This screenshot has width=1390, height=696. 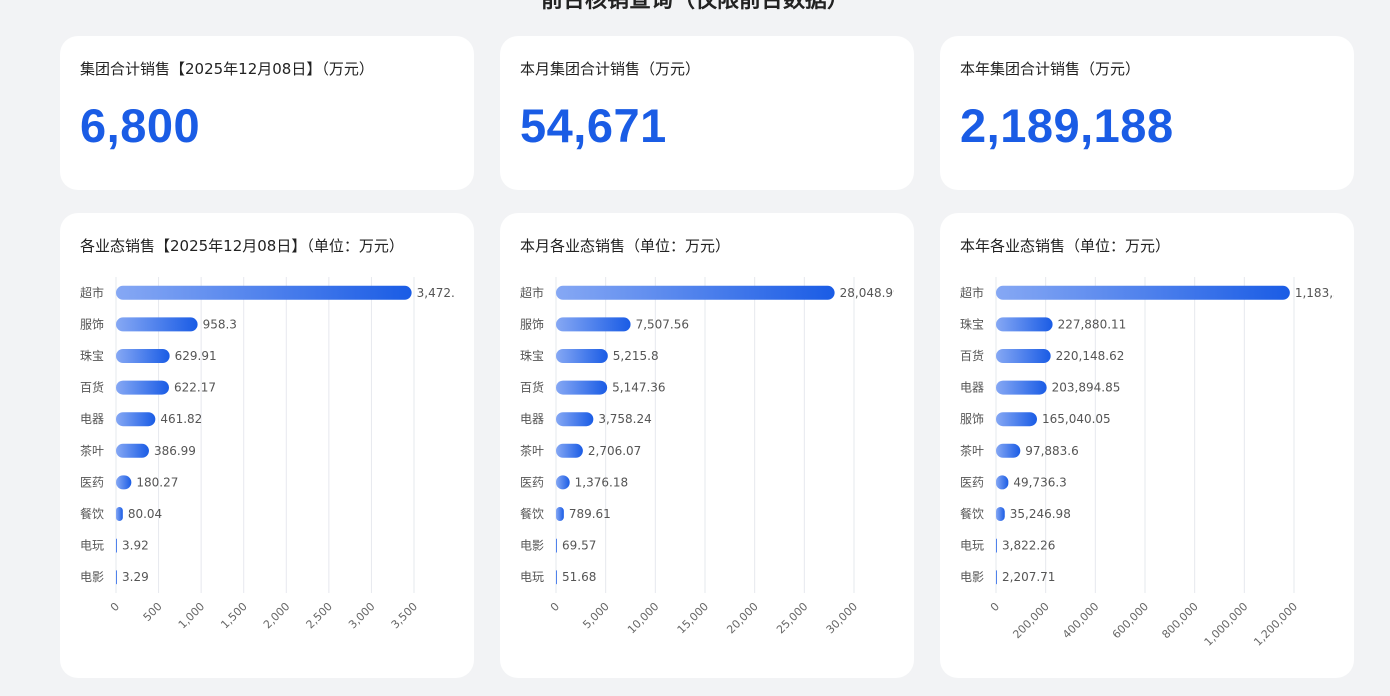 What do you see at coordinates (625, 246) in the screenshot?
I see `chart-title: 本月各业态销售（单位：万元）` at bounding box center [625, 246].